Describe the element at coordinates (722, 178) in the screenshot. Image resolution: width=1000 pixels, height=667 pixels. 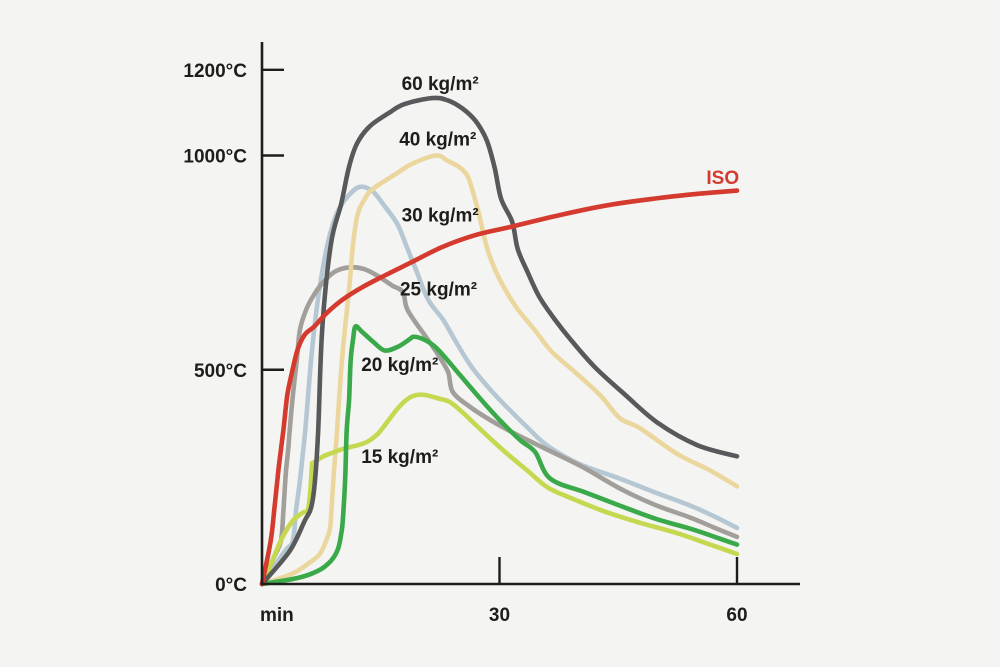
I see `curve-label-iso: ISO` at that location.